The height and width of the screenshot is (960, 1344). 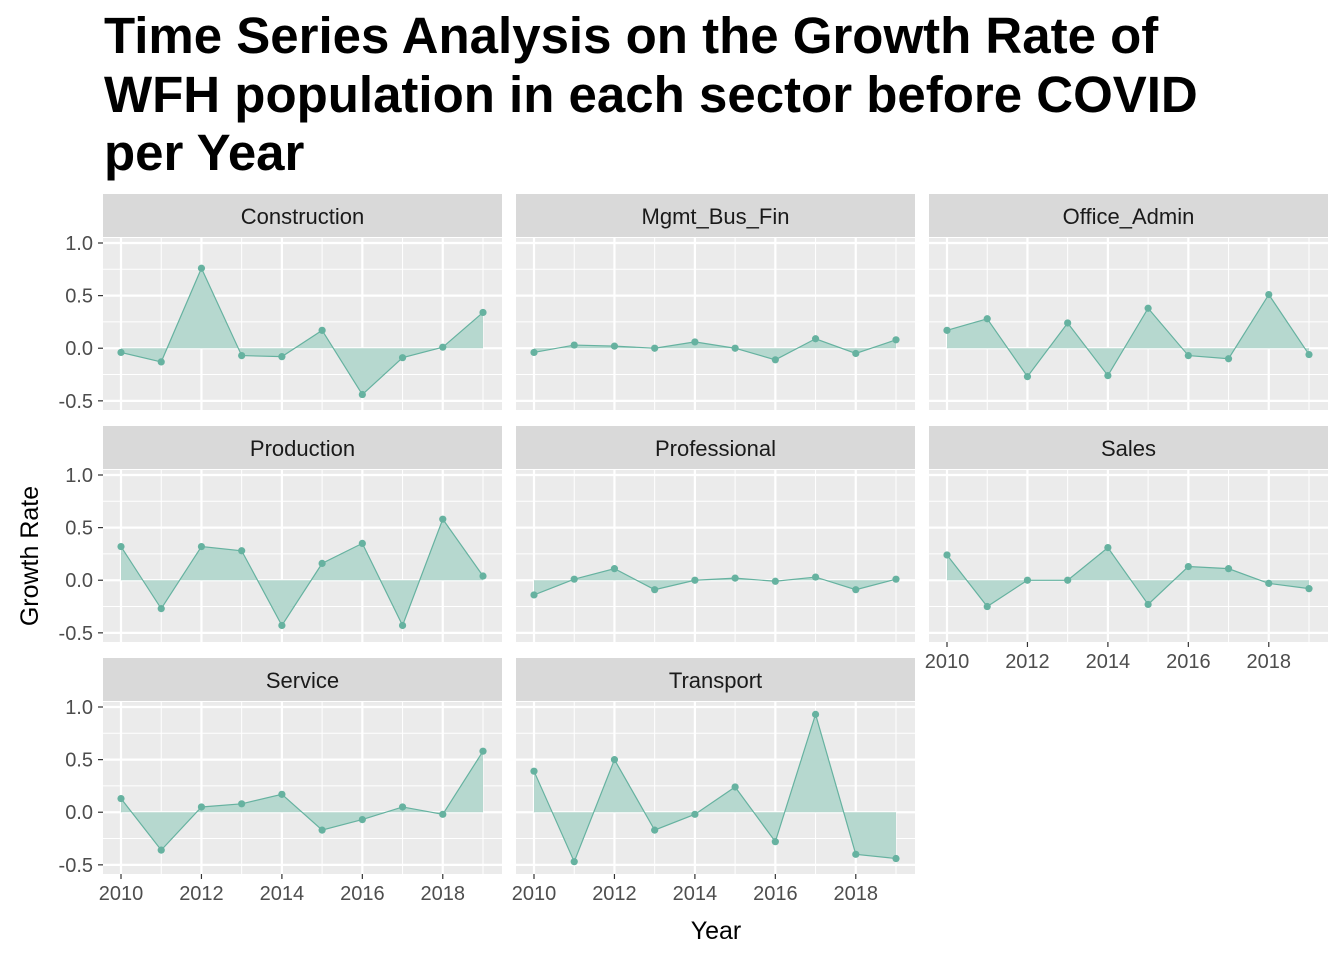 I want to click on x-tick-label: 2010, so click(x=121, y=894).